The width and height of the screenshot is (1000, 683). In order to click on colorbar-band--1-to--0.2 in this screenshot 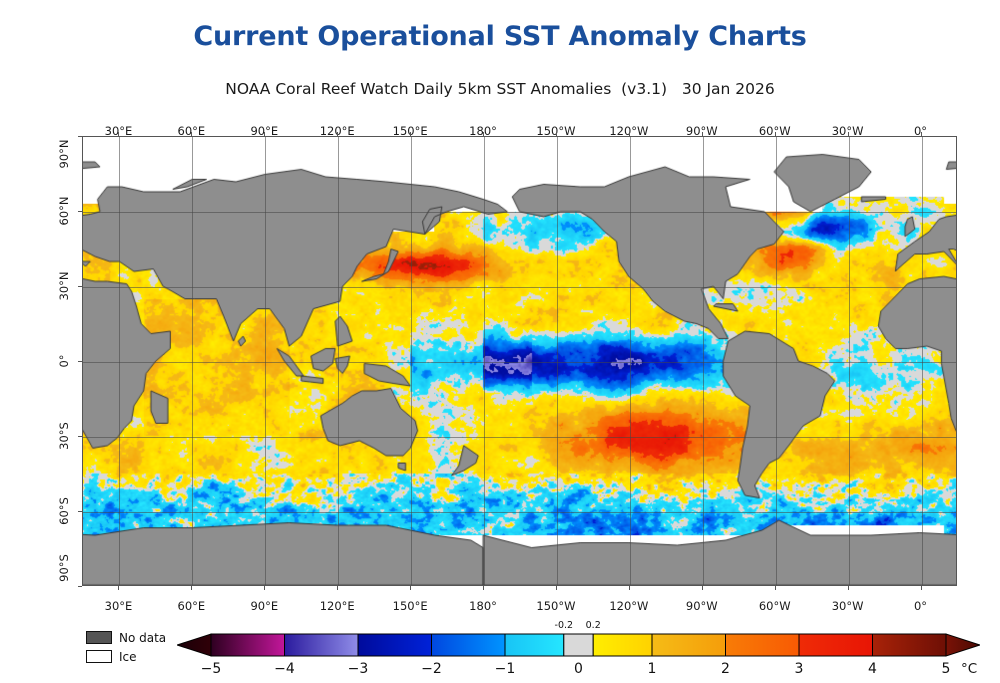, I will do `click(534, 645)`.